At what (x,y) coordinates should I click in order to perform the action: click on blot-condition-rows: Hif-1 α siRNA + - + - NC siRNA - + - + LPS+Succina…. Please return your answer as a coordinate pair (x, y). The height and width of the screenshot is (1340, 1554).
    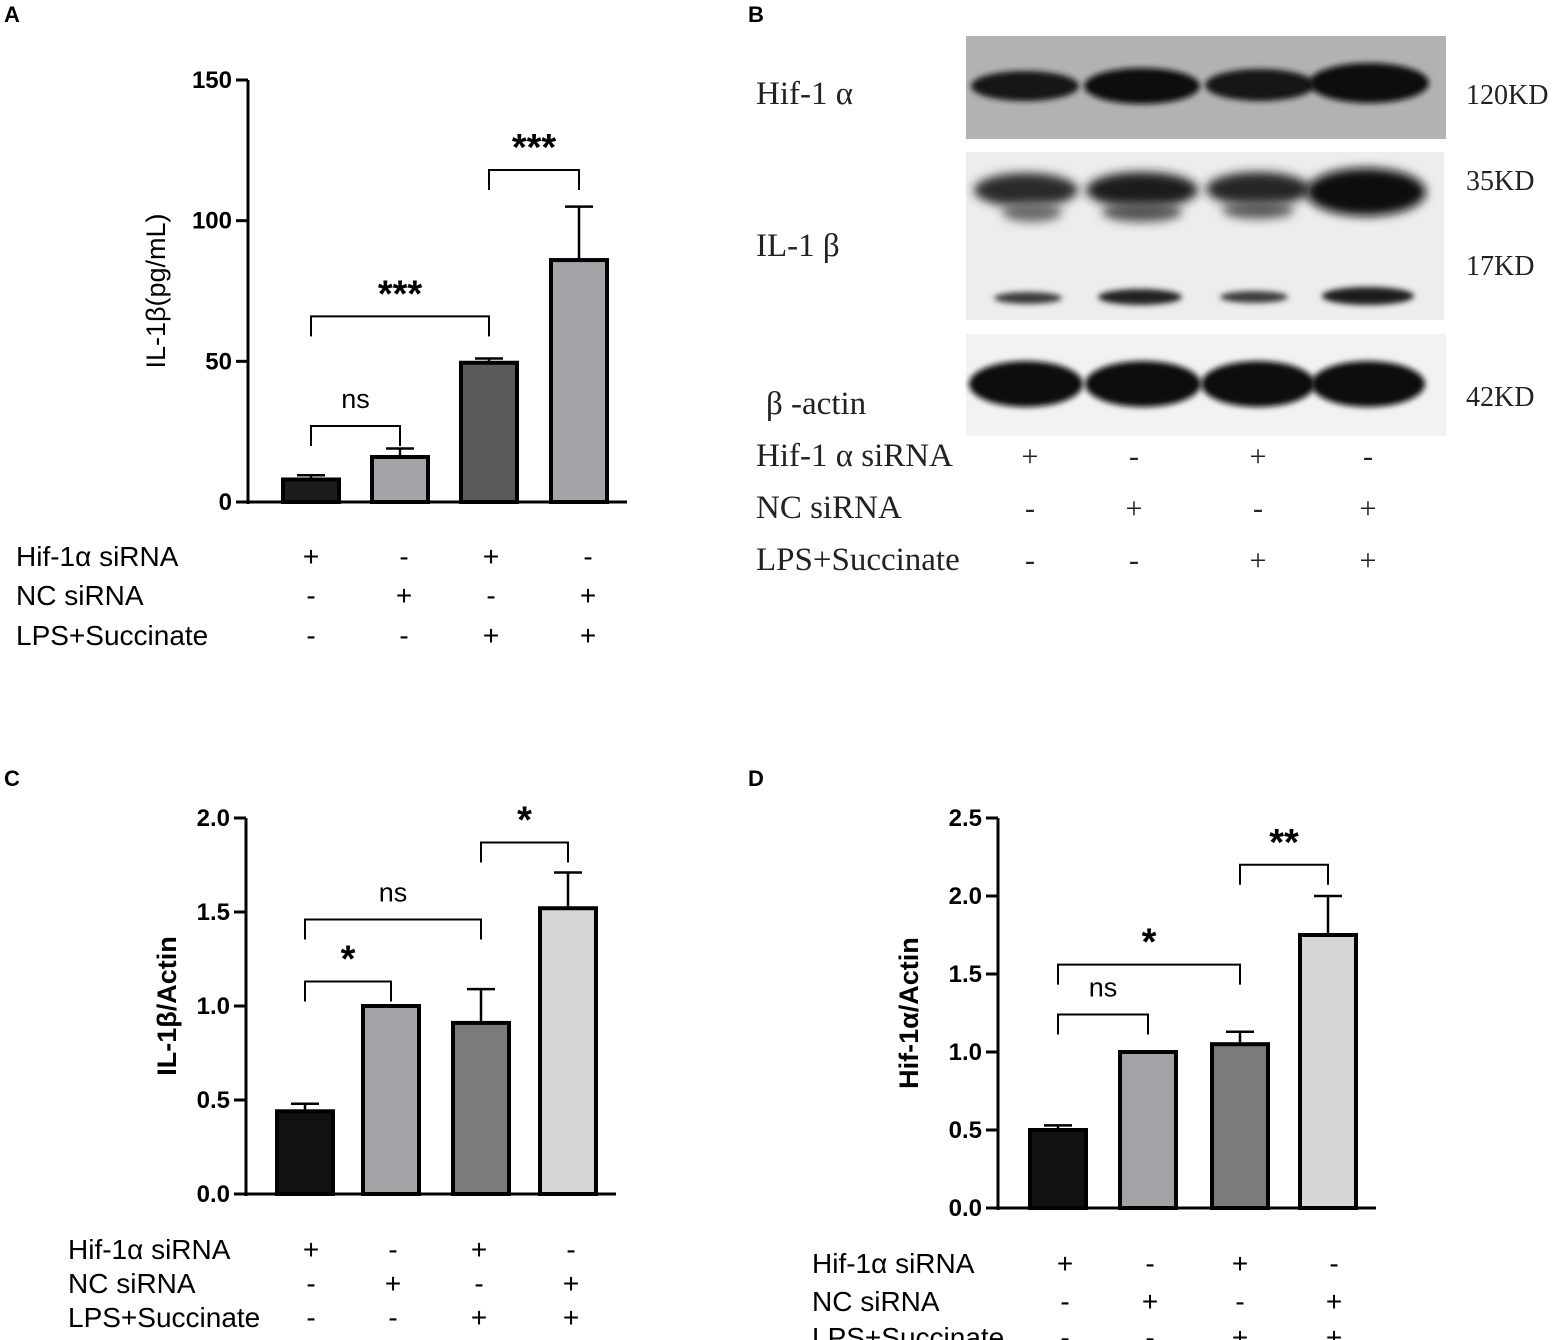
    Looking at the image, I should click on (1066, 508).